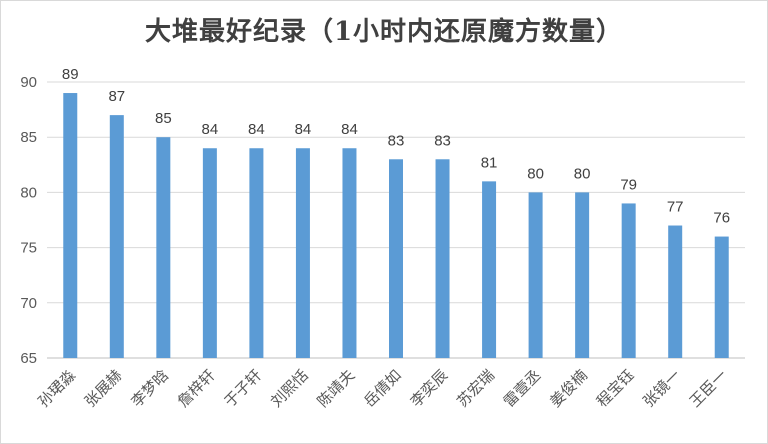 Image resolution: width=768 pixels, height=444 pixels. I want to click on x-tick-label: 苏宏瑞, so click(475, 388).